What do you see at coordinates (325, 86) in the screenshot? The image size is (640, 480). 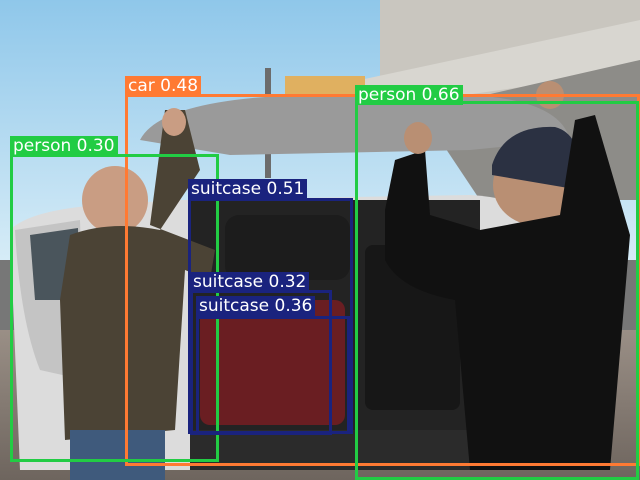 I see `scaffold-top` at bounding box center [325, 86].